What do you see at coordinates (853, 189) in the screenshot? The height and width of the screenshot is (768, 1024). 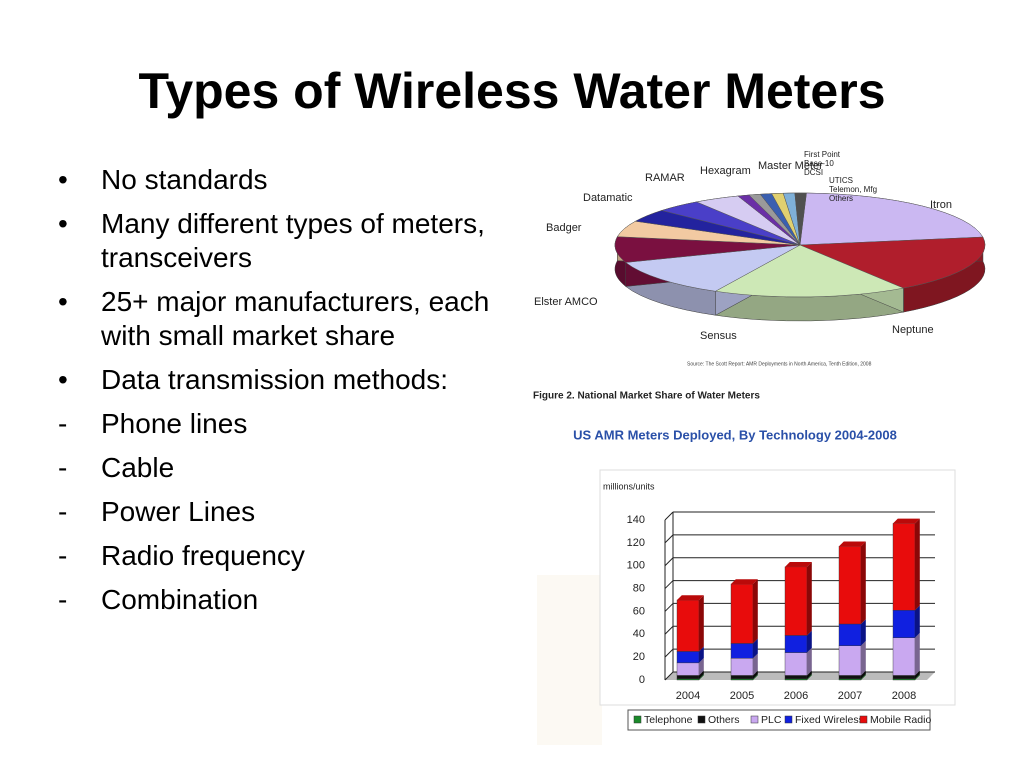 I see `pie-label: Telemon, Mfg` at bounding box center [853, 189].